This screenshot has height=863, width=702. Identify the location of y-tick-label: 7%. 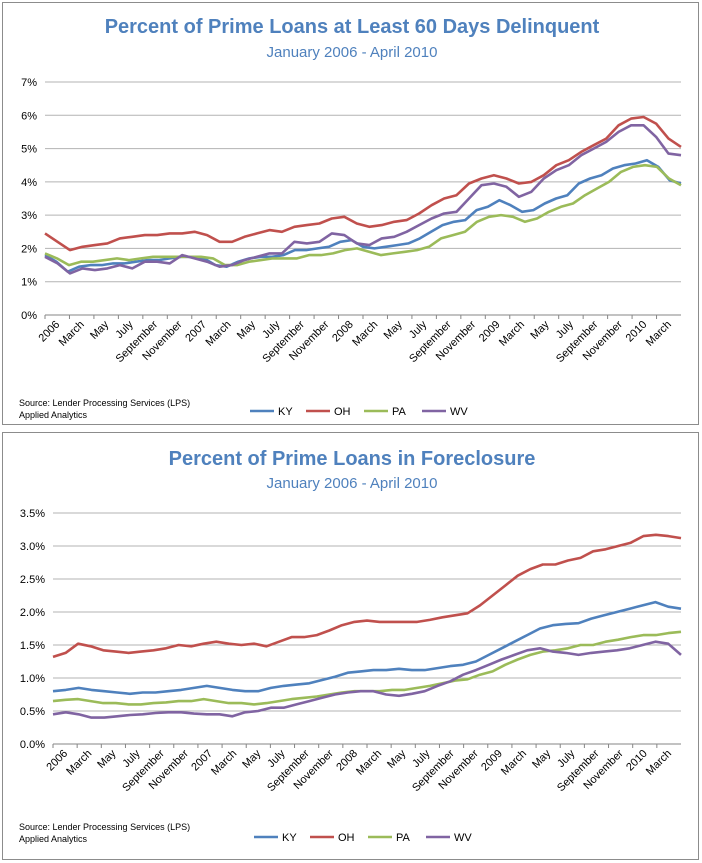
(29, 83).